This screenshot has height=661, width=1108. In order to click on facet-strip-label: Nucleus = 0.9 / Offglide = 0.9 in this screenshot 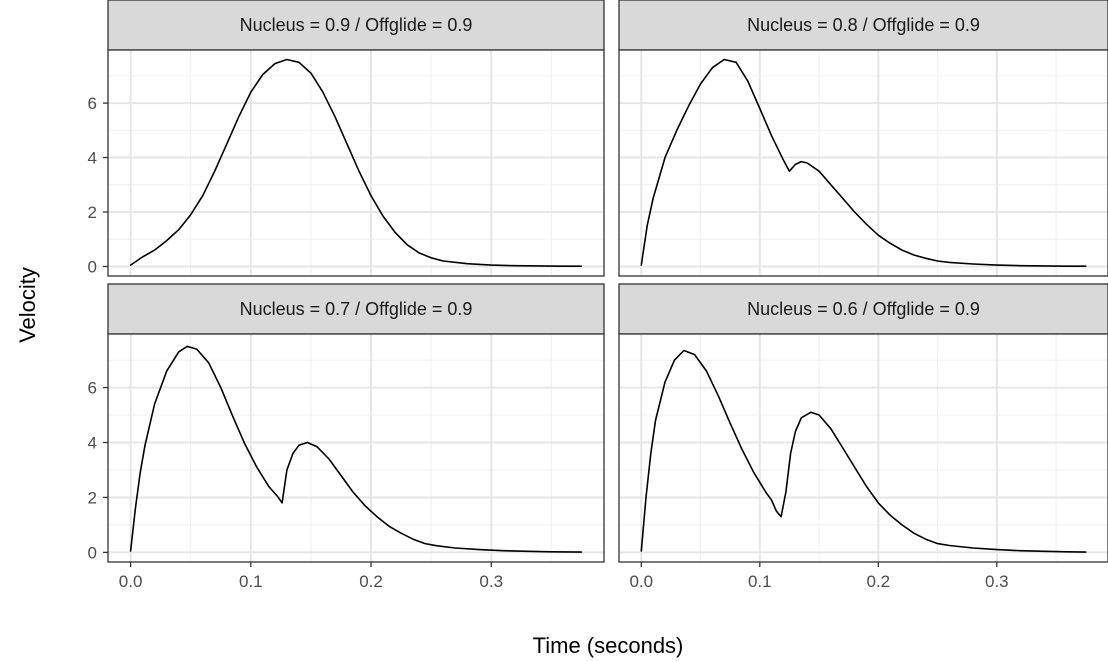, I will do `click(356, 25)`.